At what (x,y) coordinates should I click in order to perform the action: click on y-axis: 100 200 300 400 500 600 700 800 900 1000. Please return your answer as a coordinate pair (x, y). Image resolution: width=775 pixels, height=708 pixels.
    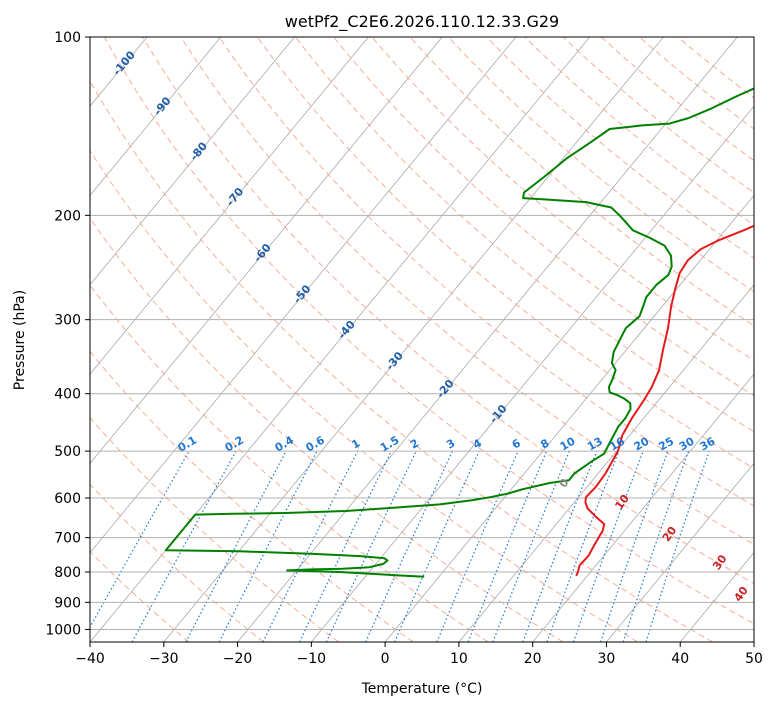
    Looking at the image, I should click on (67, 334).